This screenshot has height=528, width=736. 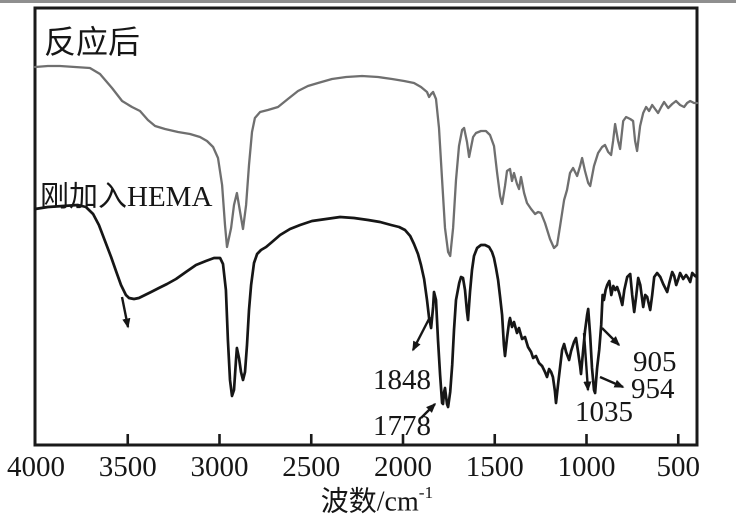 I want to click on peak-954-arrow, so click(x=612, y=382).